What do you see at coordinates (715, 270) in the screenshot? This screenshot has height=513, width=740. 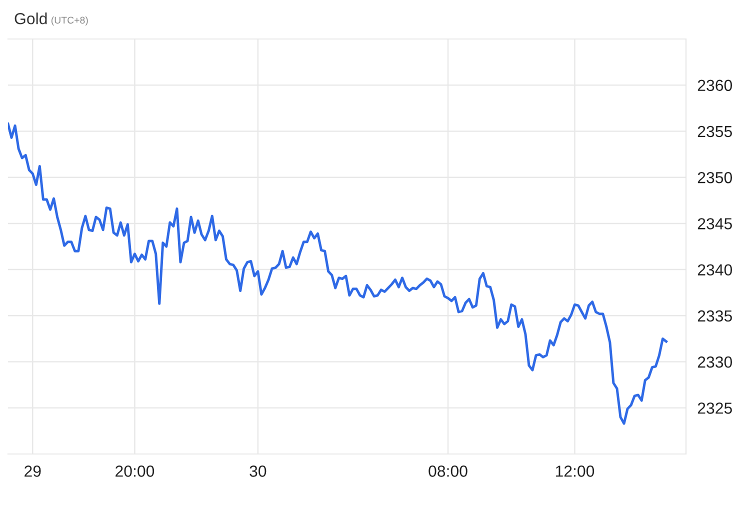 I see `y-tick-label: 2340` at bounding box center [715, 270].